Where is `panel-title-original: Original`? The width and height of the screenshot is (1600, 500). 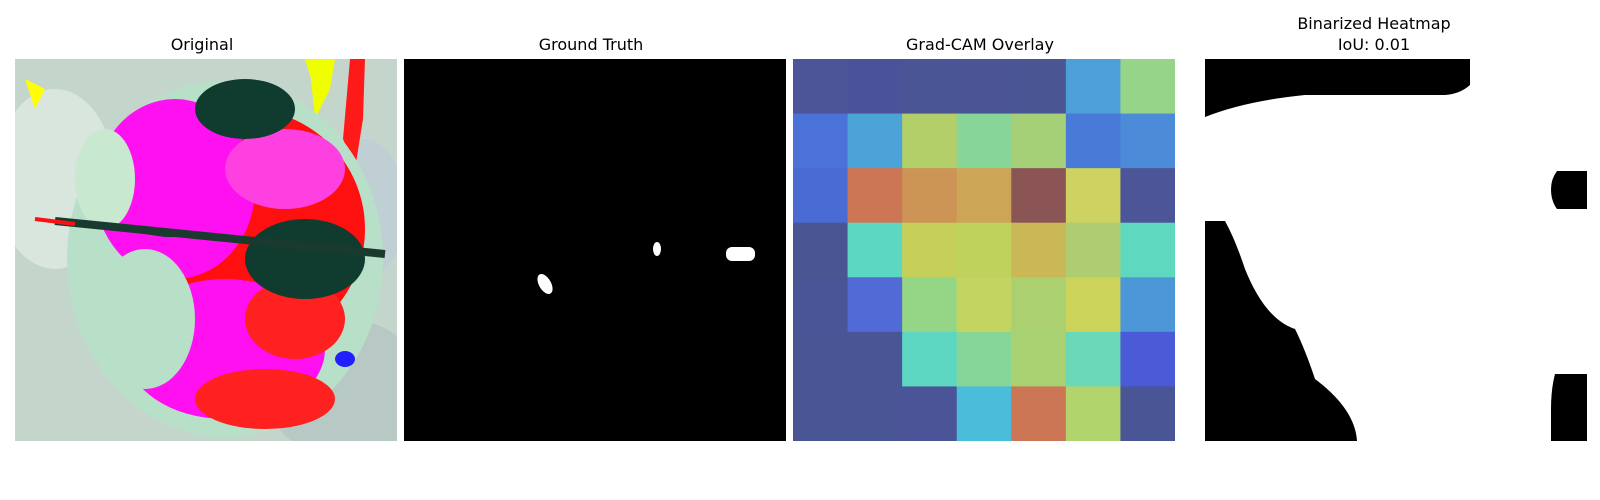
panel-title-original: Original is located at coordinates (202, 44).